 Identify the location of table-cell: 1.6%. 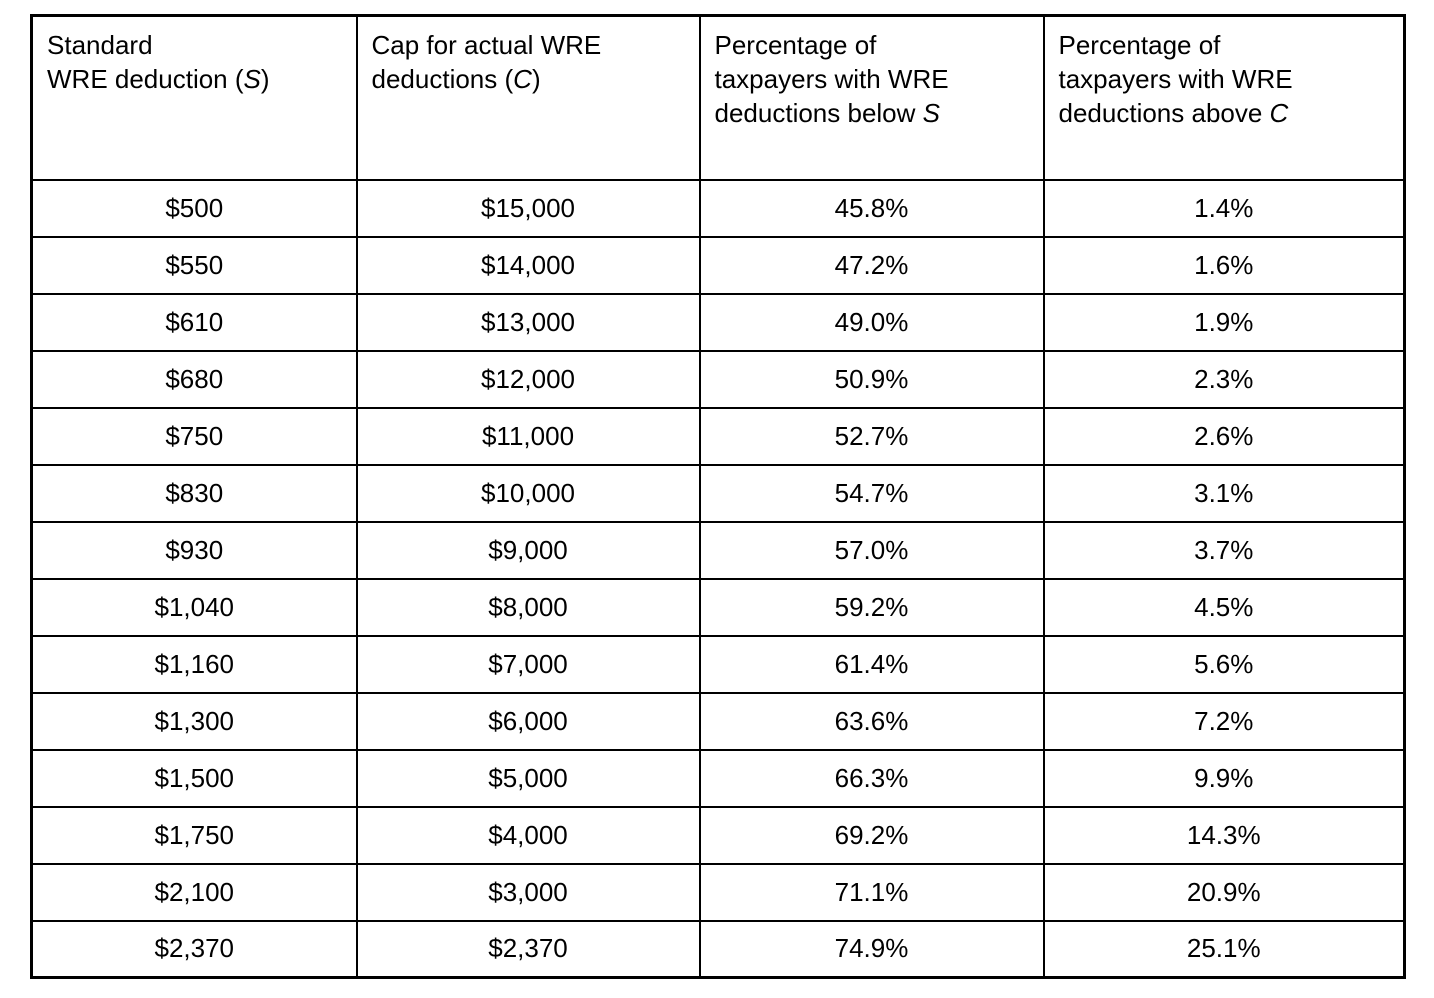
(1224, 265).